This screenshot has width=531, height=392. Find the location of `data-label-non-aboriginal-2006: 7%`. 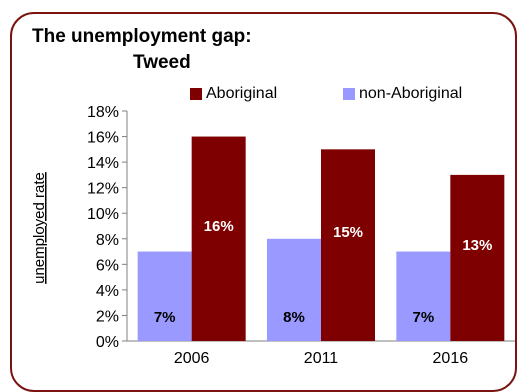

data-label-non-aboriginal-2006: 7% is located at coordinates (165, 317).